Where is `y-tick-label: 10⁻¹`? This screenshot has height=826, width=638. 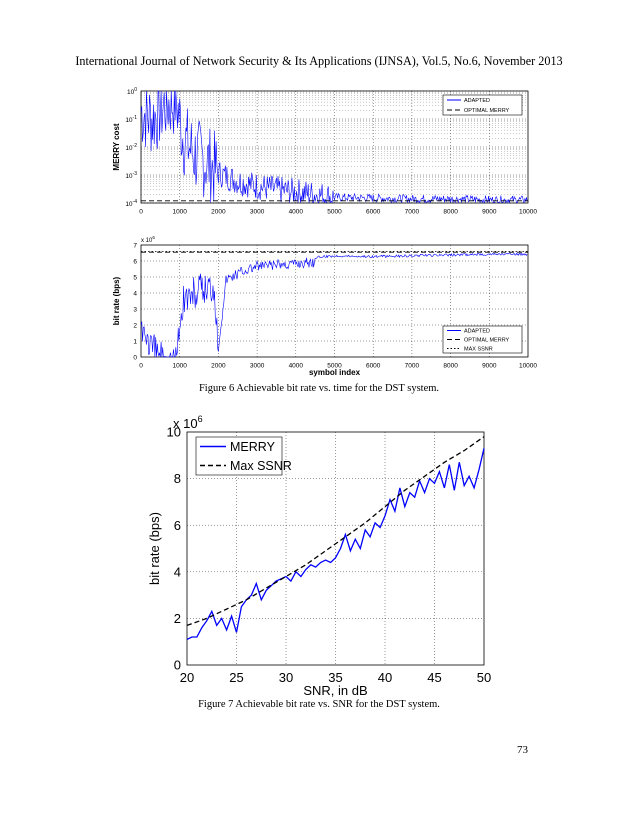
y-tick-label: 10⁻¹ is located at coordinates (131, 119).